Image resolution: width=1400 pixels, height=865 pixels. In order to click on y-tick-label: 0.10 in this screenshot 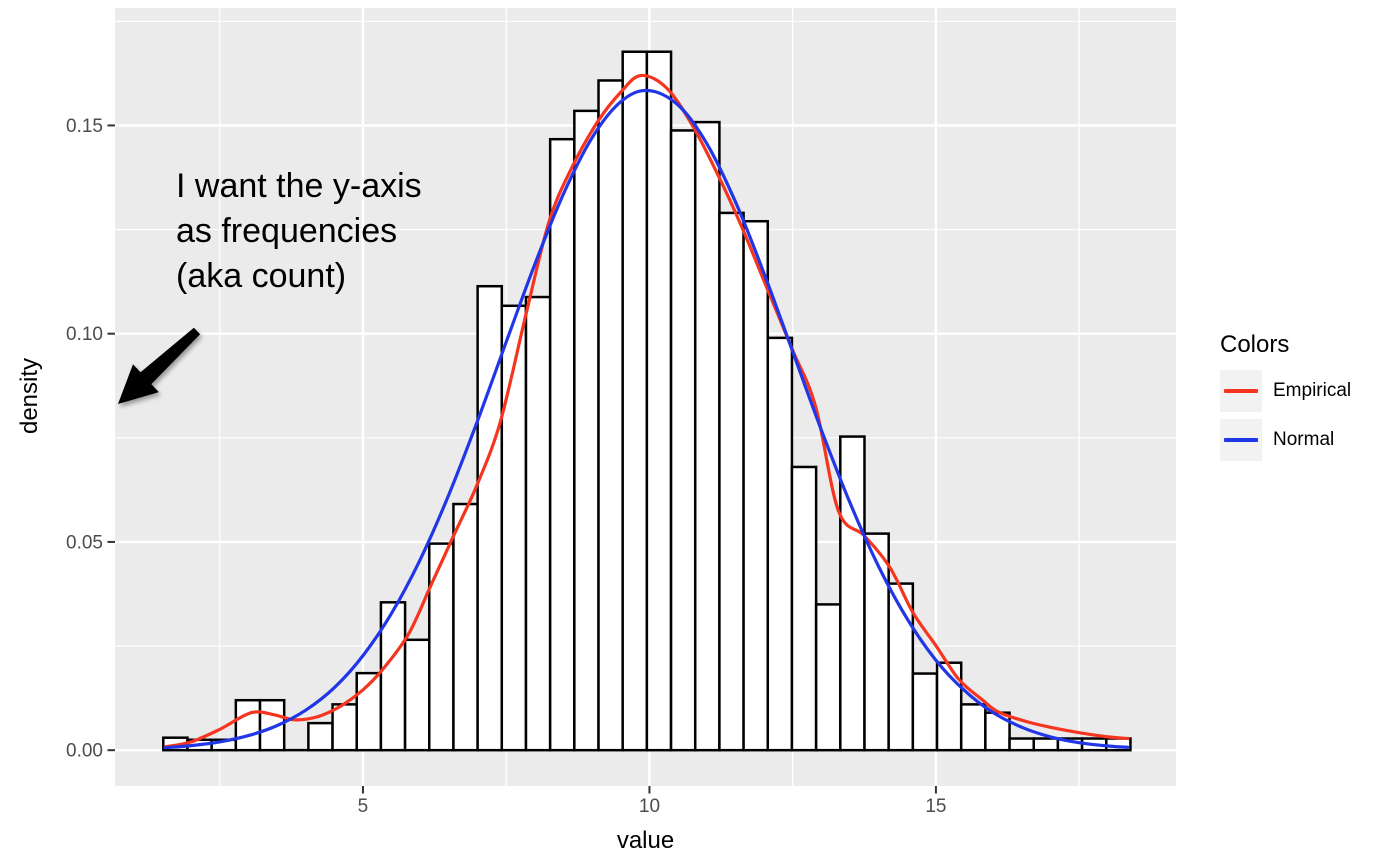, I will do `click(84, 334)`.